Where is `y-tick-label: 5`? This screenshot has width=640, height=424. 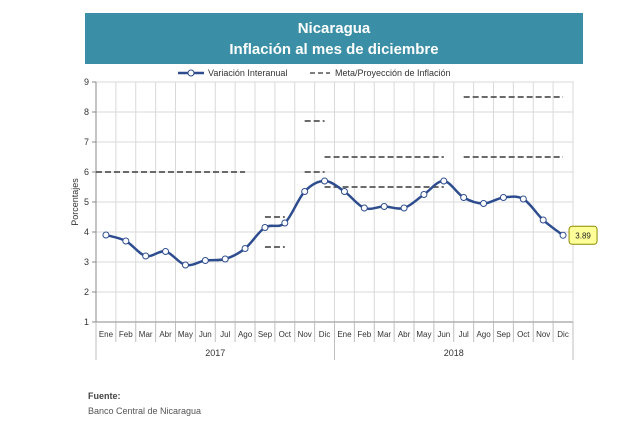 y-tick-label: 5 is located at coordinates (86, 202).